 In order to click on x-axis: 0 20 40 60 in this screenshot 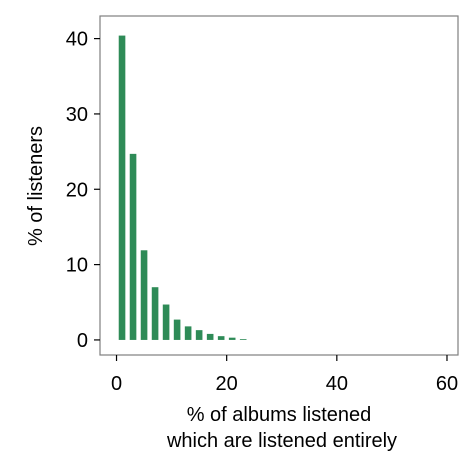, I will do `click(284, 375)`.